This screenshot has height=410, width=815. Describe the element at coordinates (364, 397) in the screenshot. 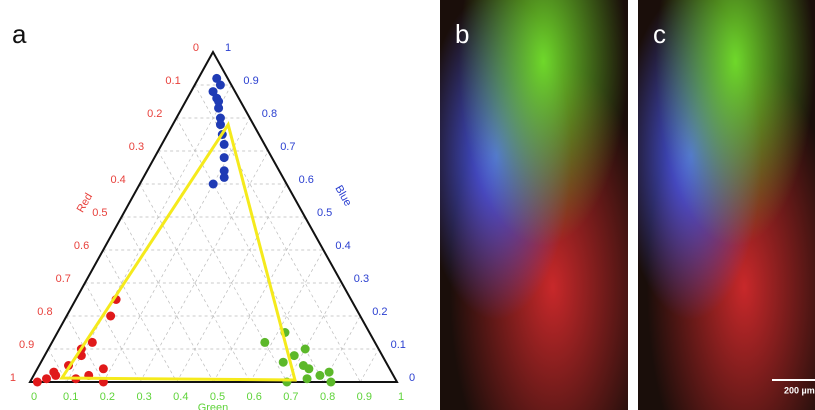

I see `green-tick-label: 0.9` at that location.